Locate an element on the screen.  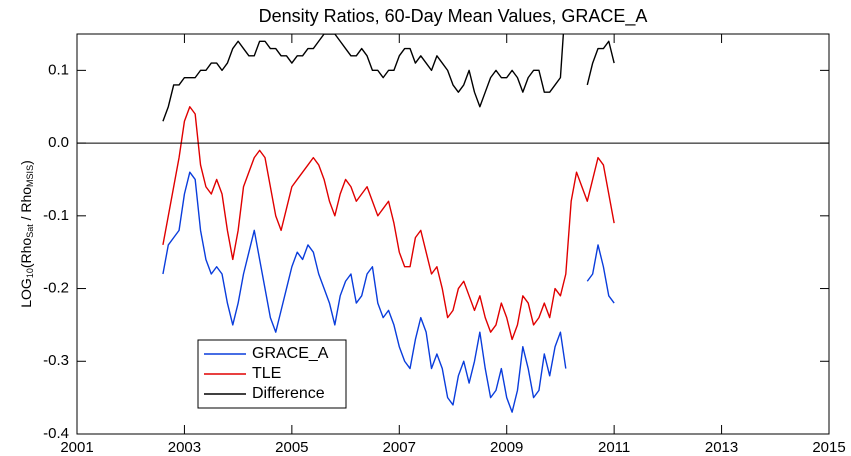
legend-label: Difference is located at coordinates (288, 393).